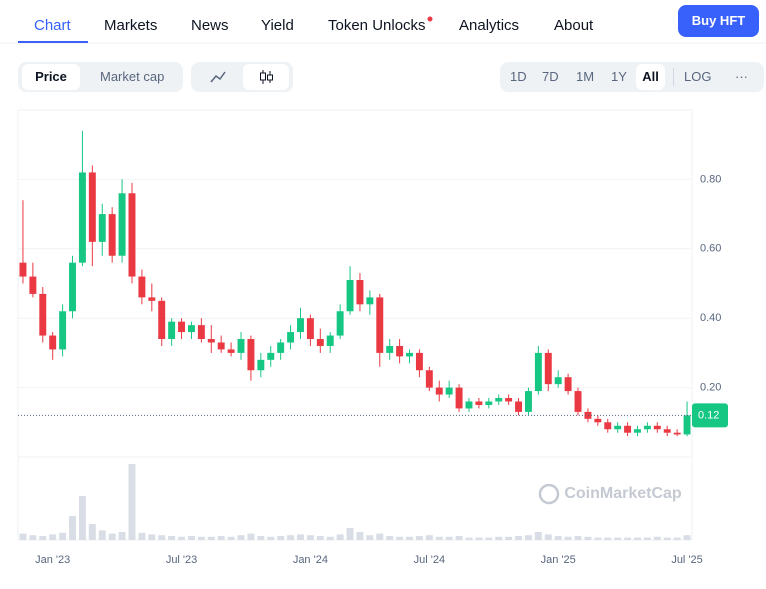  Describe the element at coordinates (623, 493) in the screenshot. I see `watermark: CoinMarketCap` at that location.